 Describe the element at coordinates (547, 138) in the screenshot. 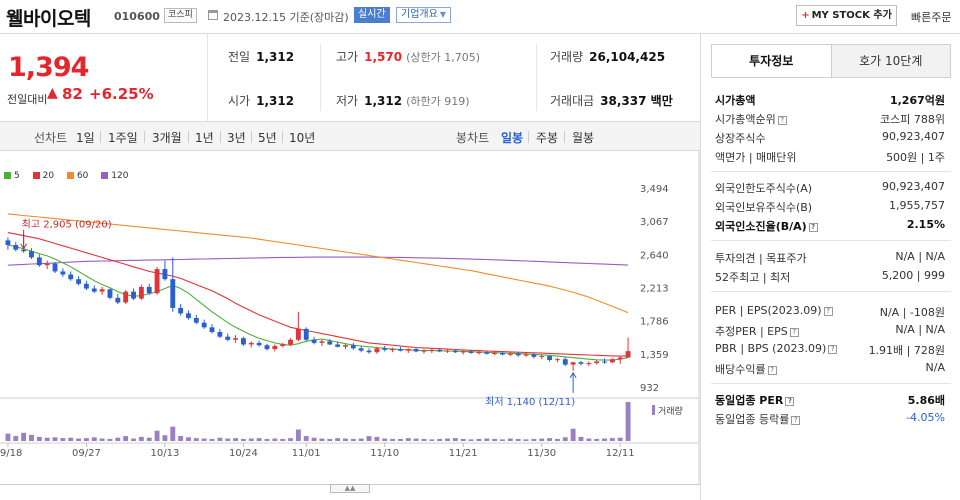

I see `candle-weekly: 주봉` at that location.